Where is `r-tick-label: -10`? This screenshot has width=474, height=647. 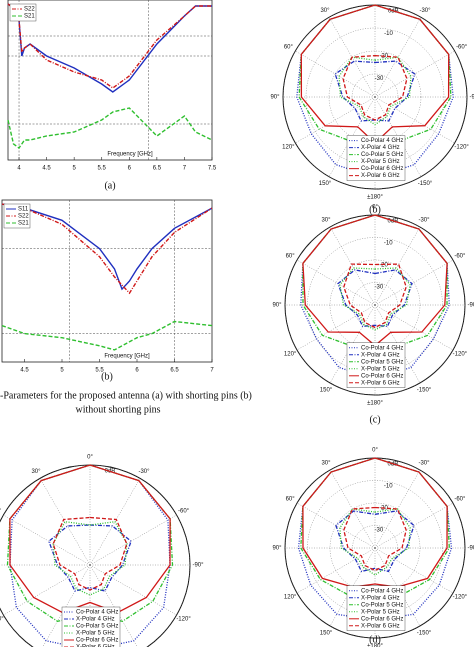 r-tick-label: -10 is located at coordinates (388, 34).